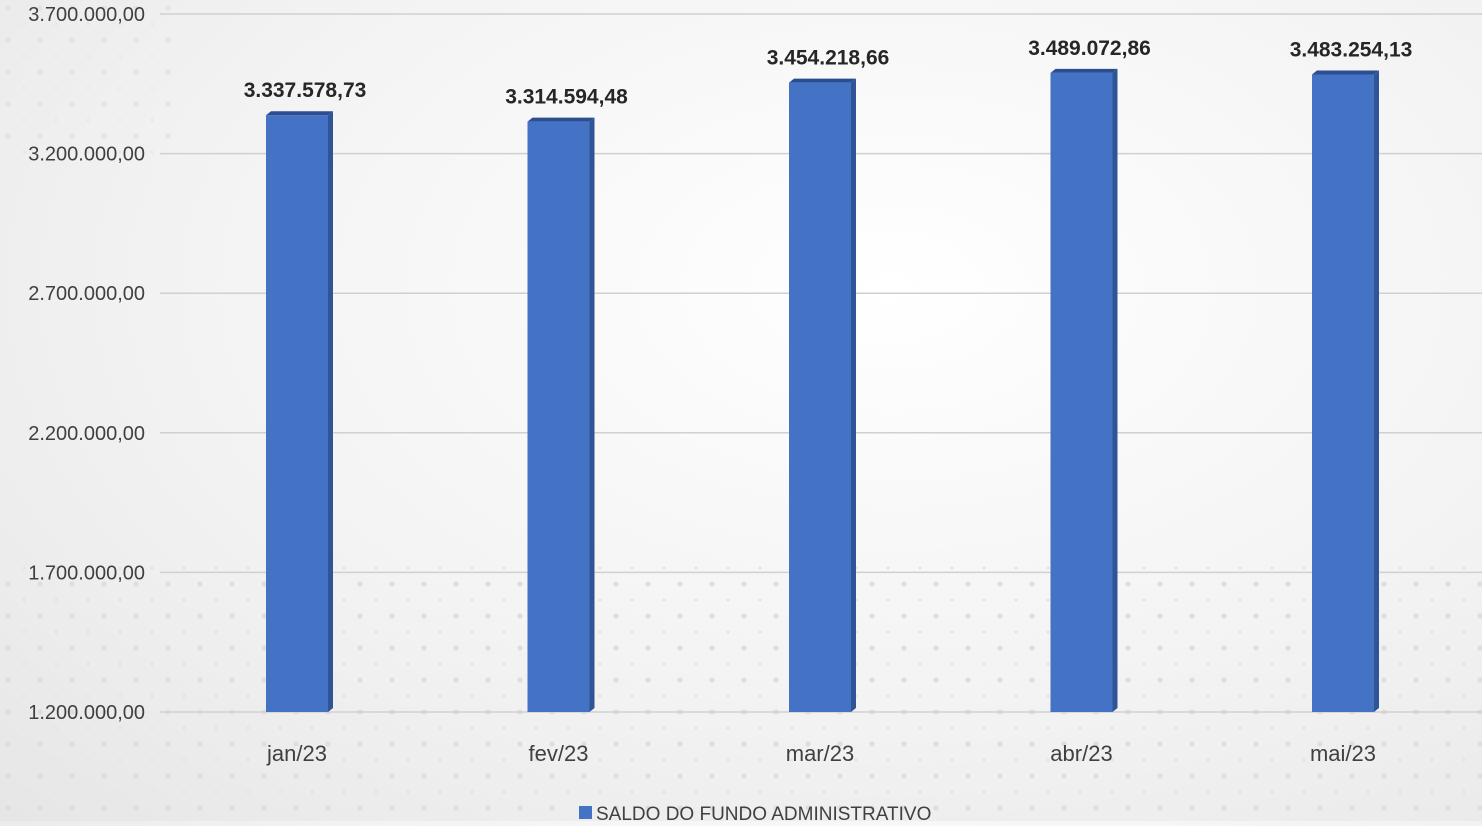  I want to click on x-tick-label: jan/23, so click(296, 753).